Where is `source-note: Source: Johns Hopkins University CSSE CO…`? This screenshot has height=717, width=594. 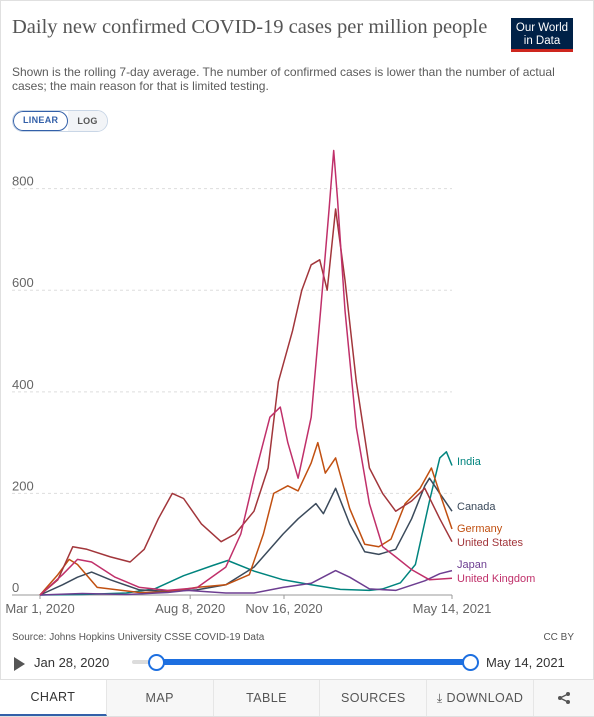 source-note: Source: Johns Hopkins University CSSE CO… is located at coordinates (138, 637).